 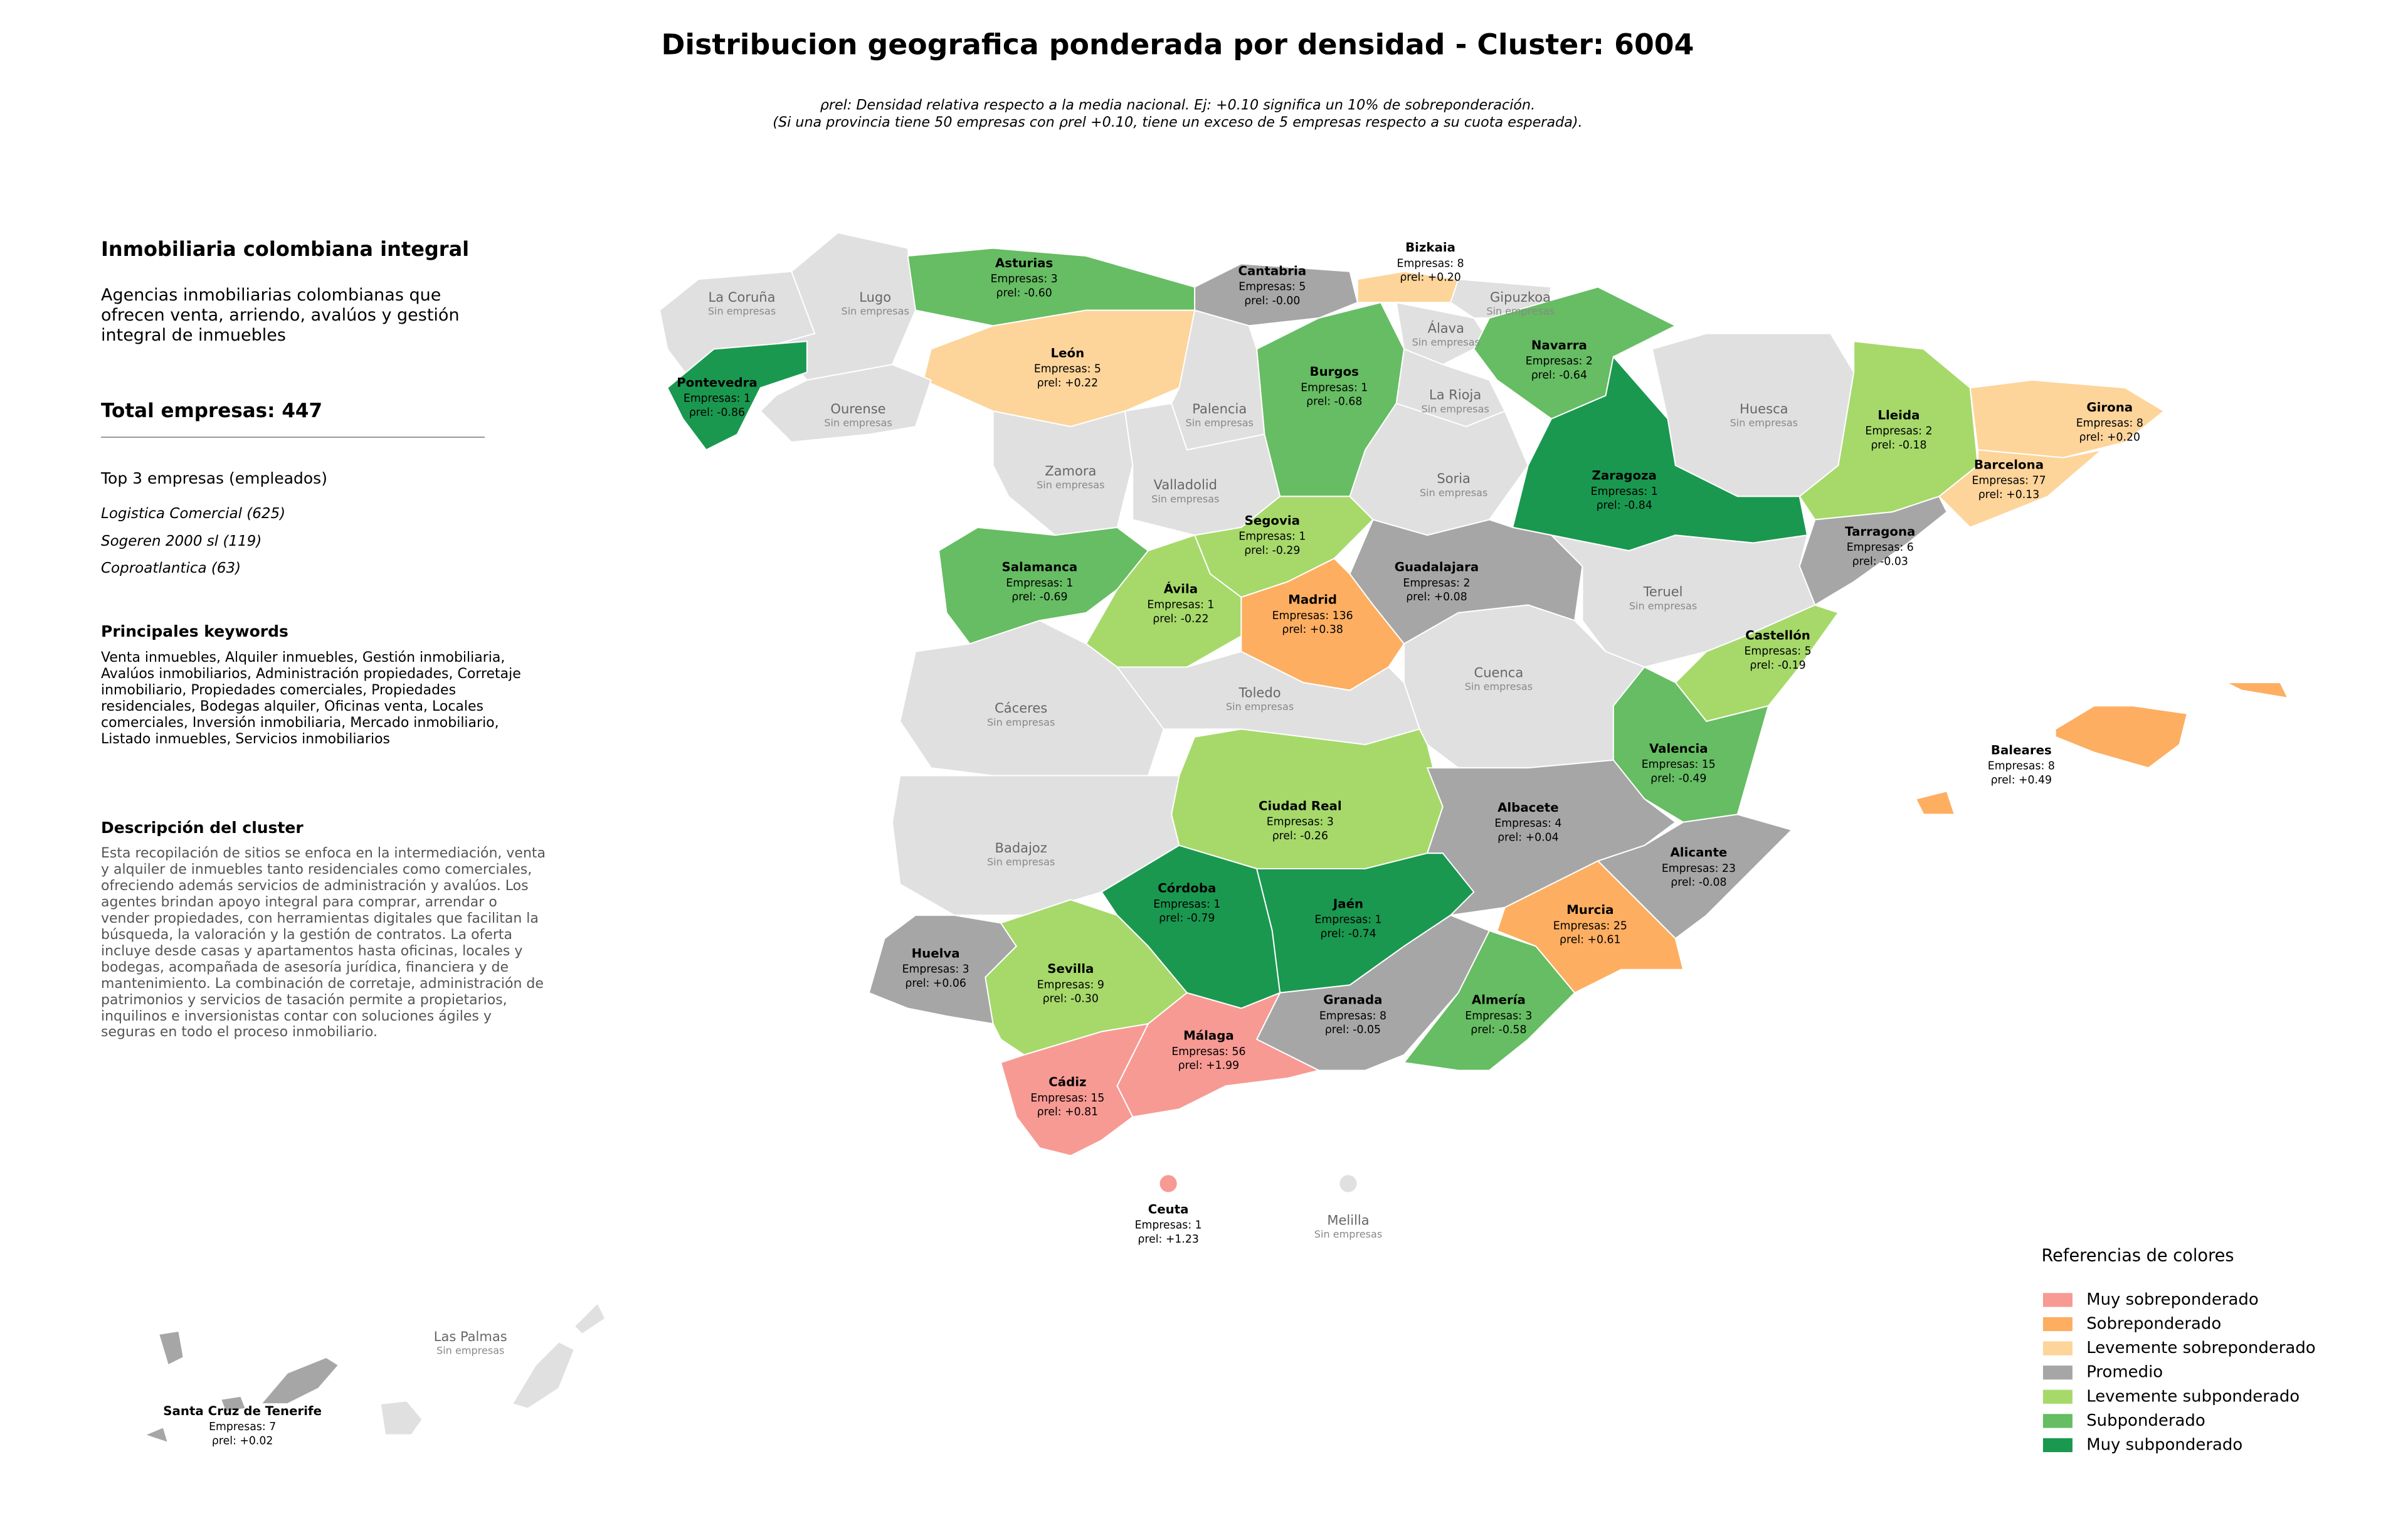 What do you see at coordinates (1334, 402) in the screenshot?
I see `province-rho: ρrel: -0.68` at bounding box center [1334, 402].